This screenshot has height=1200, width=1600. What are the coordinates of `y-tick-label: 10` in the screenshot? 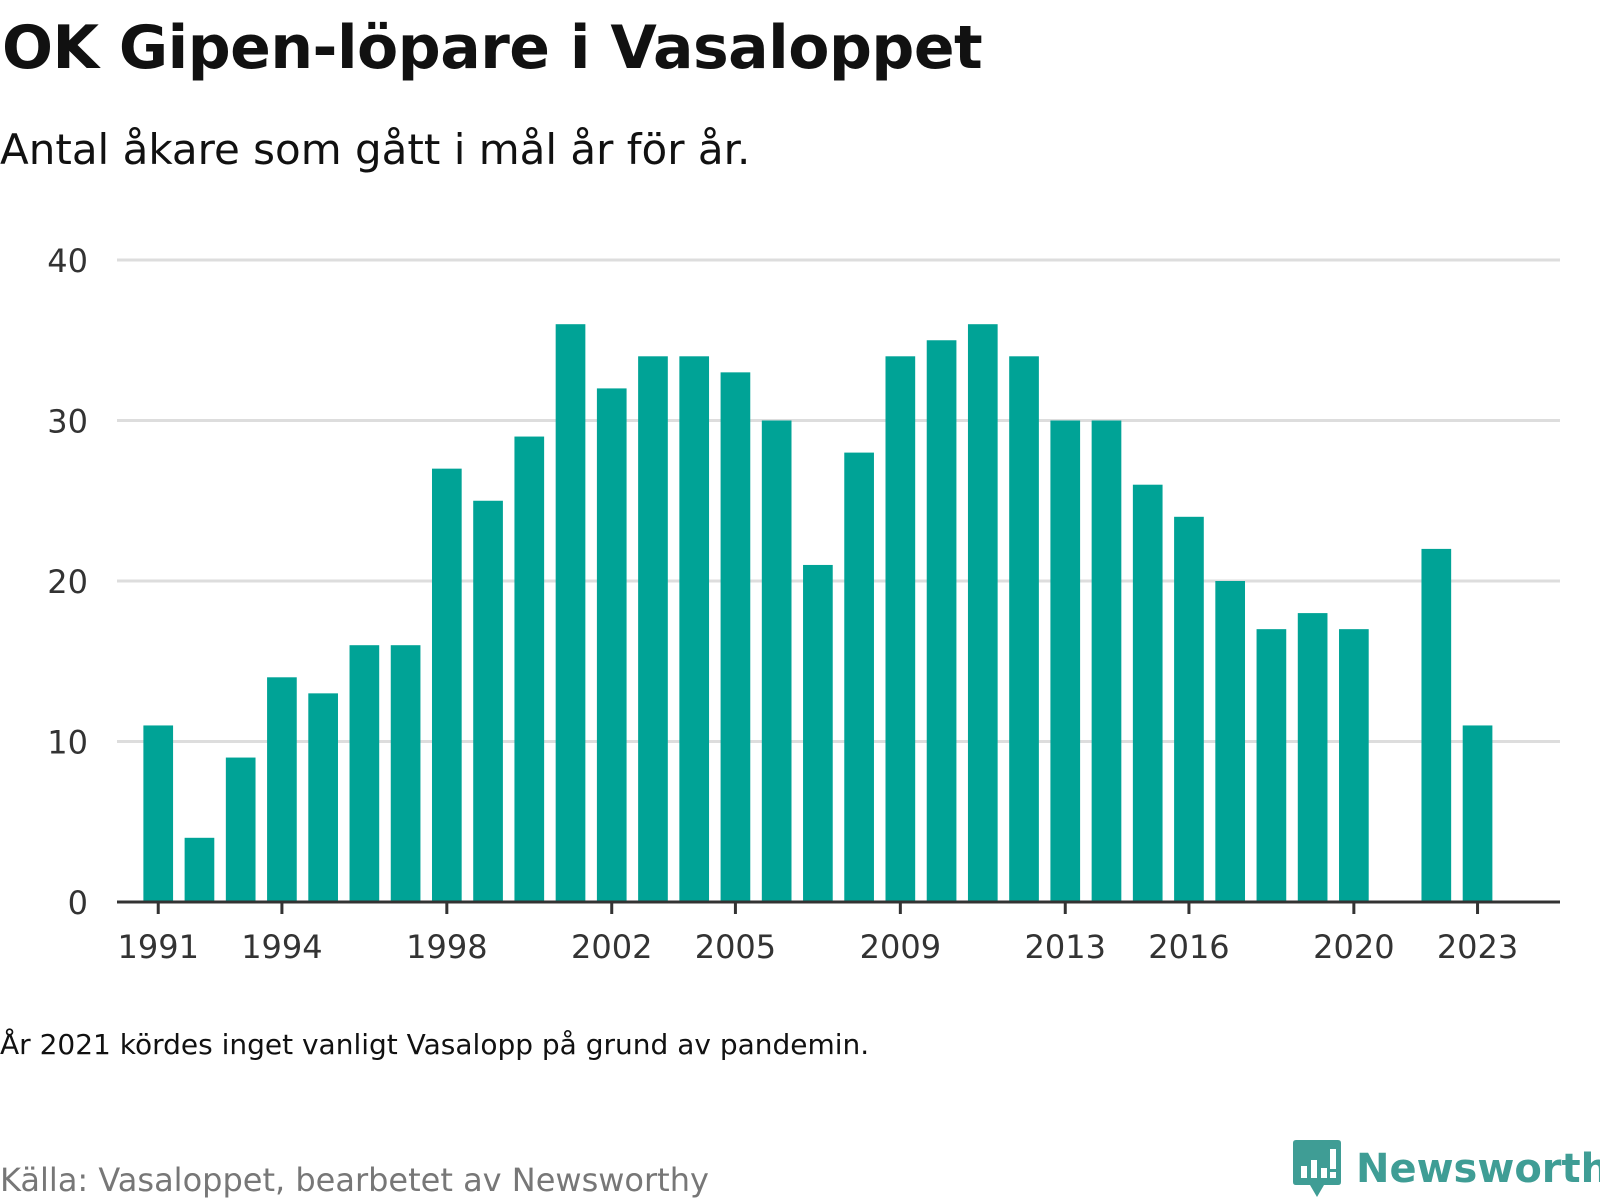 It's located at (67, 743).